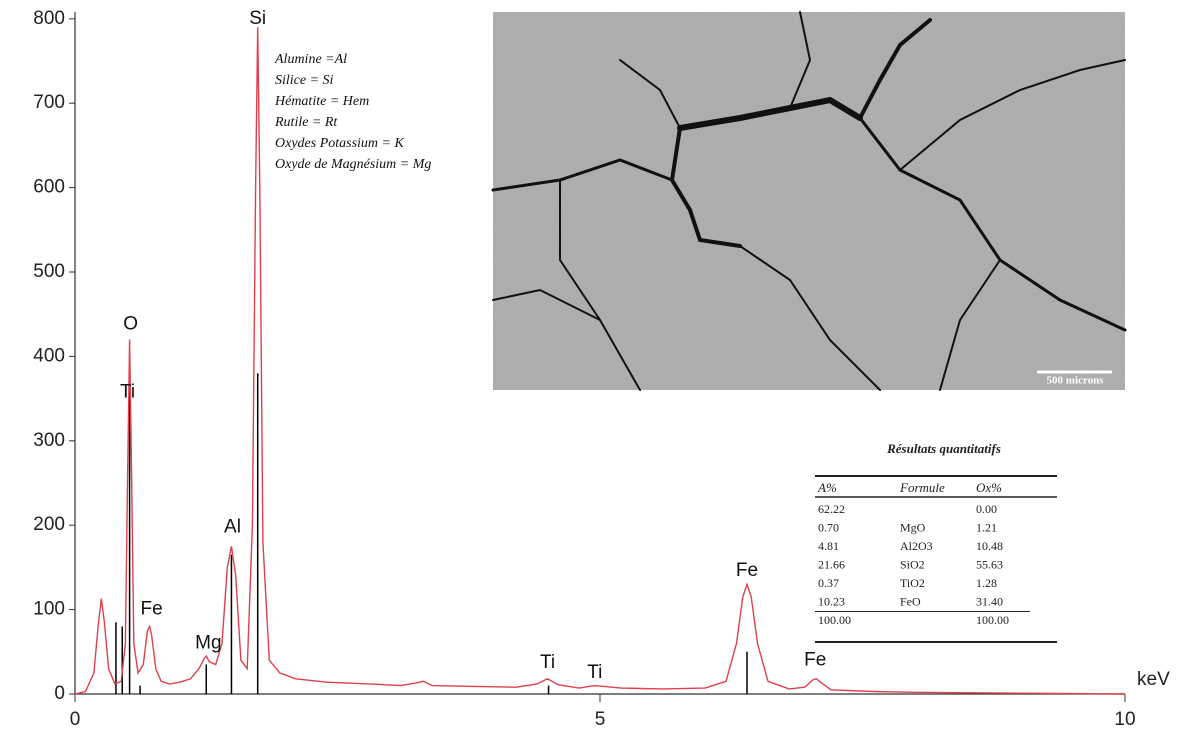 The height and width of the screenshot is (731, 1189). I want to click on x-tick-label: 10, so click(1124, 719).